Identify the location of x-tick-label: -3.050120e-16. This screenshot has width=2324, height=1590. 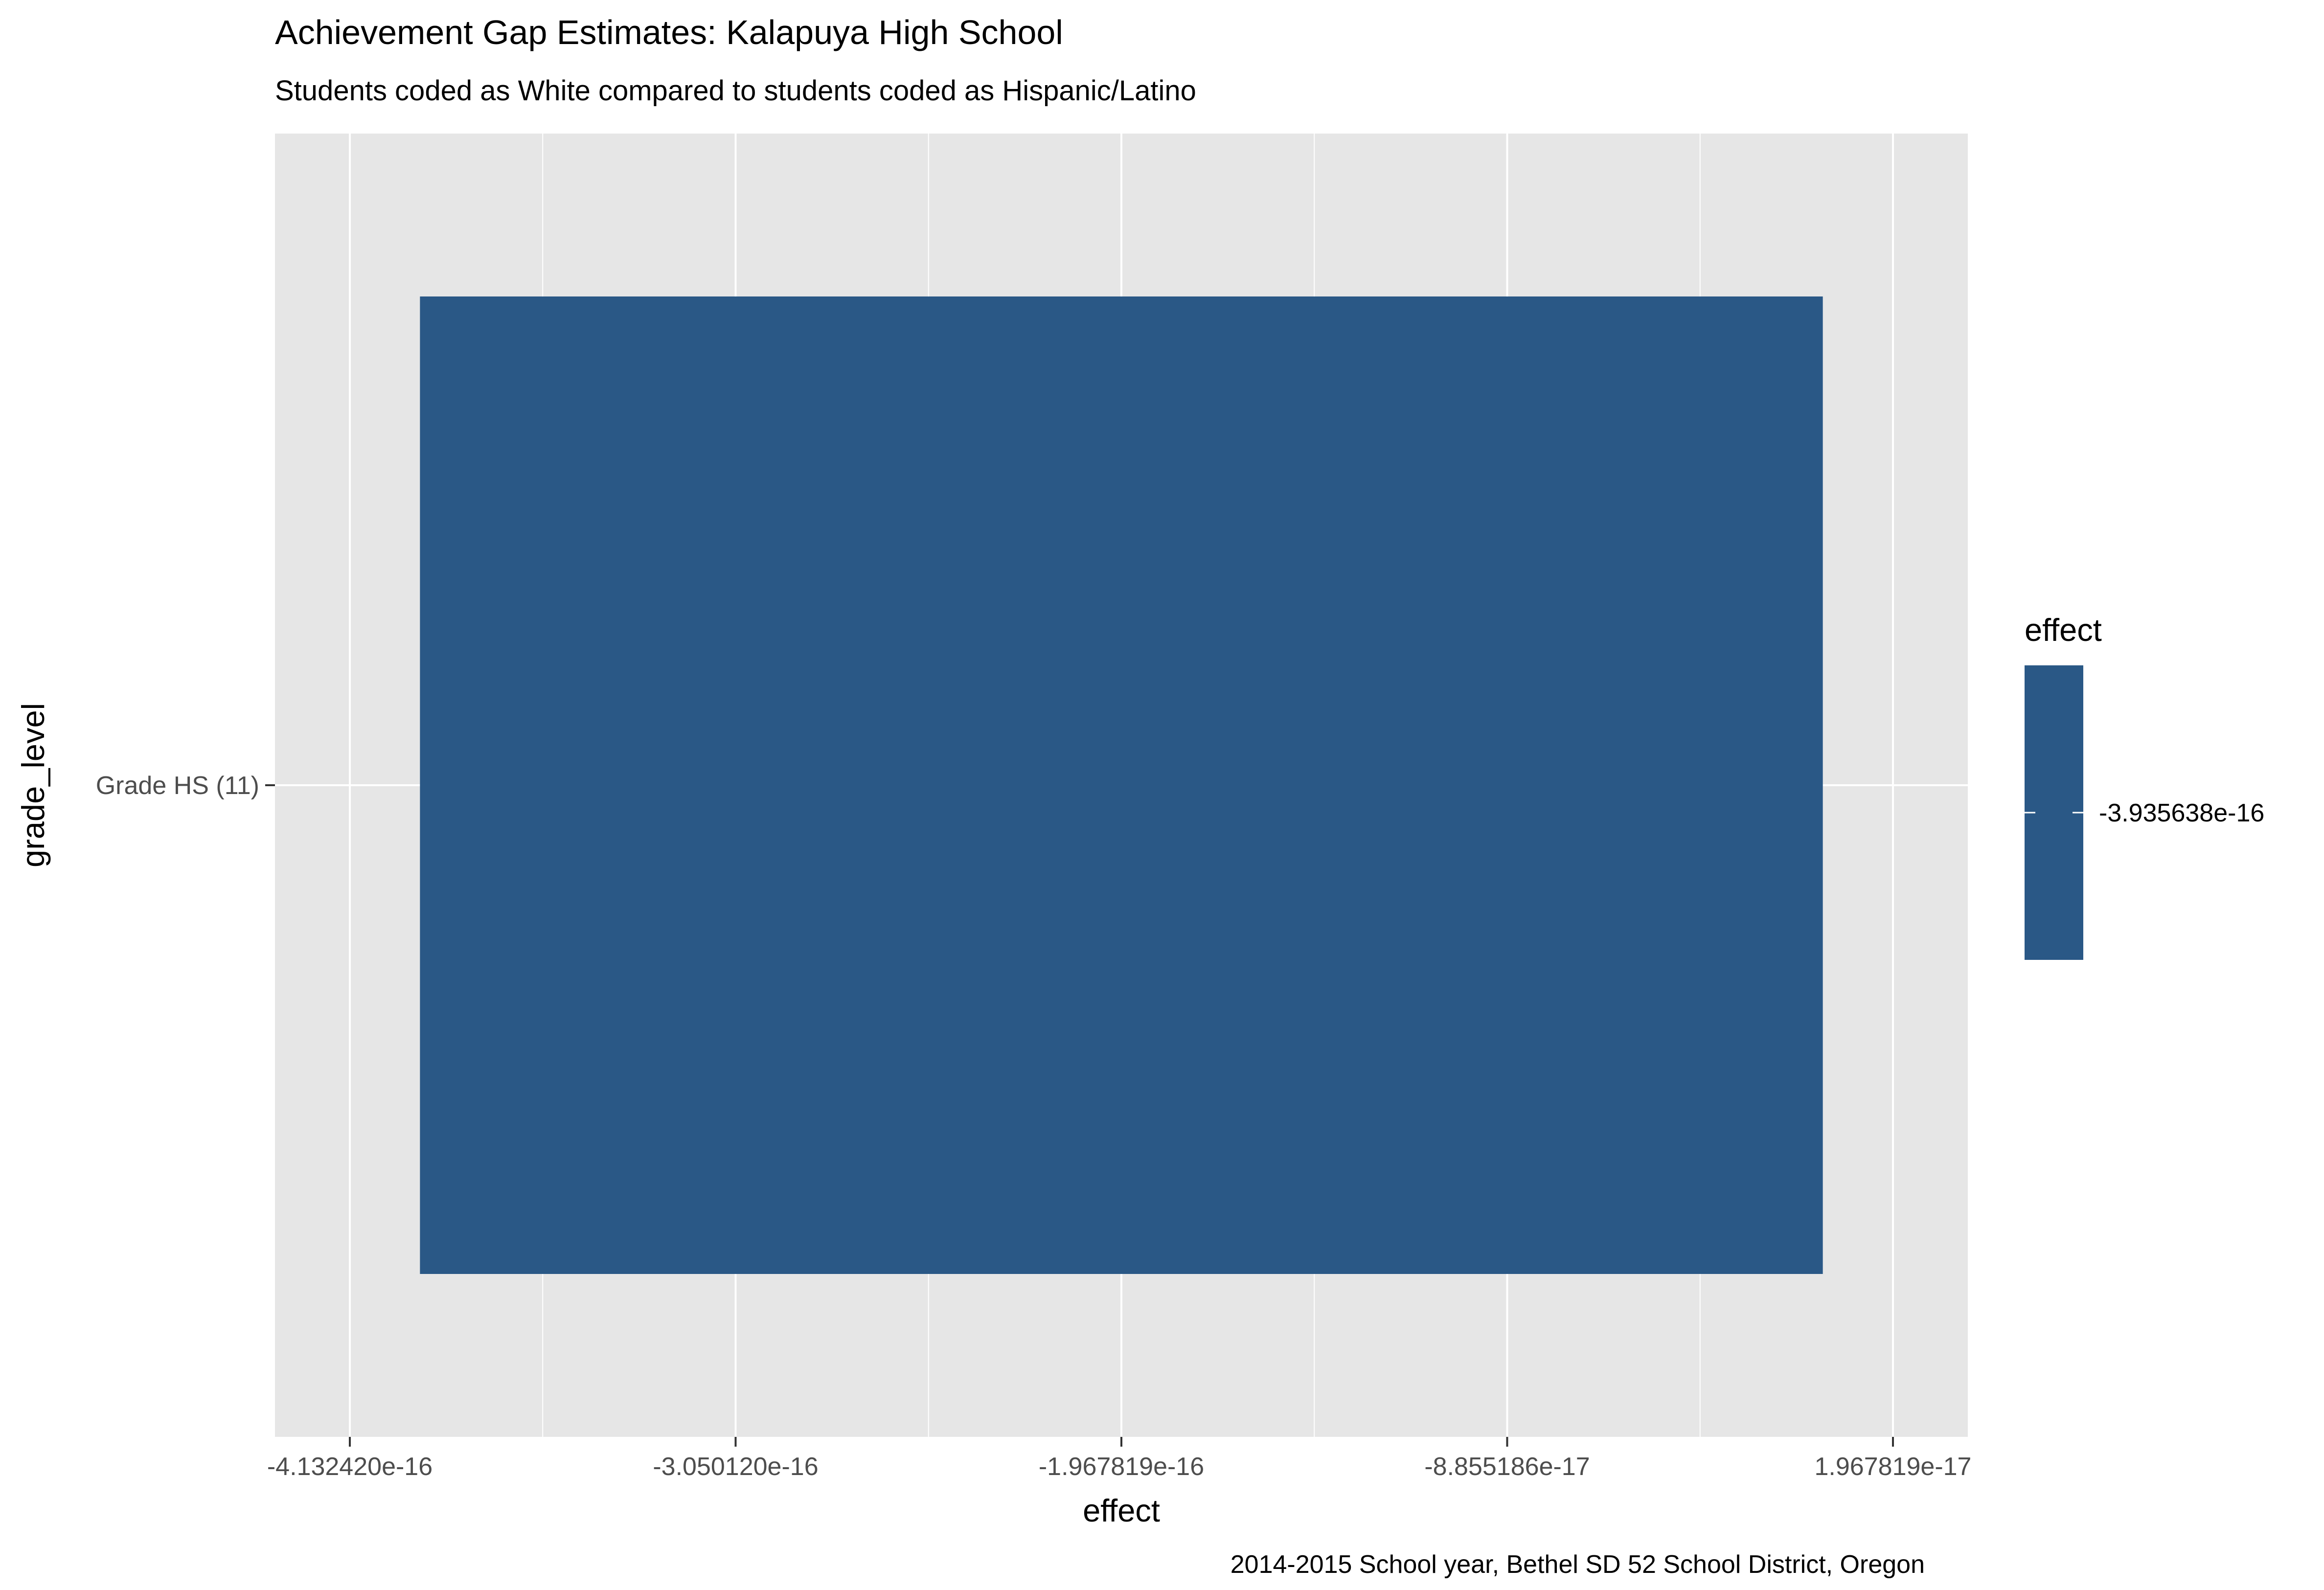
(736, 1467).